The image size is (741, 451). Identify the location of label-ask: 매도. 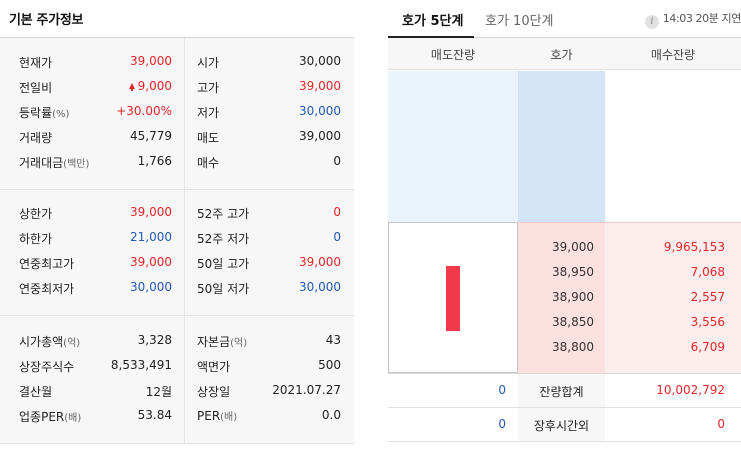
(208, 138).